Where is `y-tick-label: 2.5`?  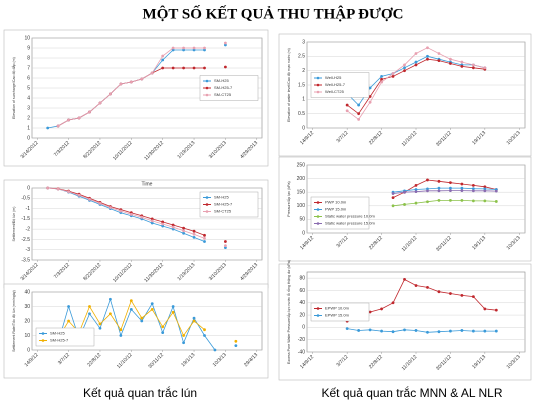
y-tick-label: 2.5 is located at coordinates (301, 57).